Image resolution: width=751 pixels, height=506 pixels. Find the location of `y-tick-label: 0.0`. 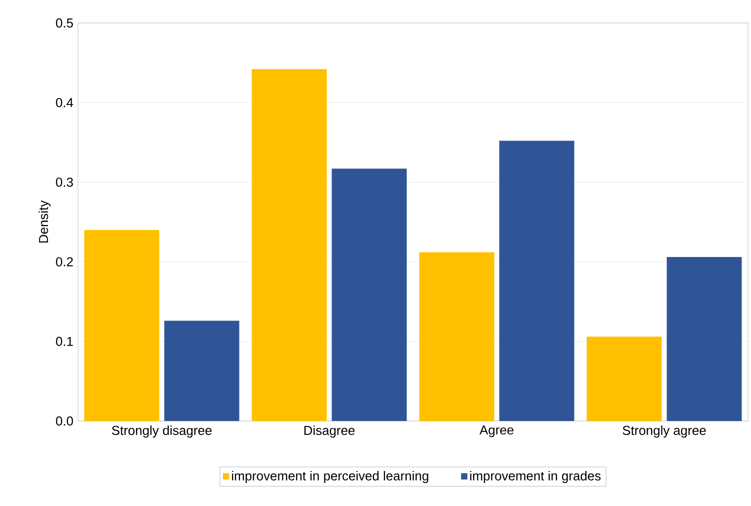

y-tick-label: 0.0 is located at coordinates (64, 421).